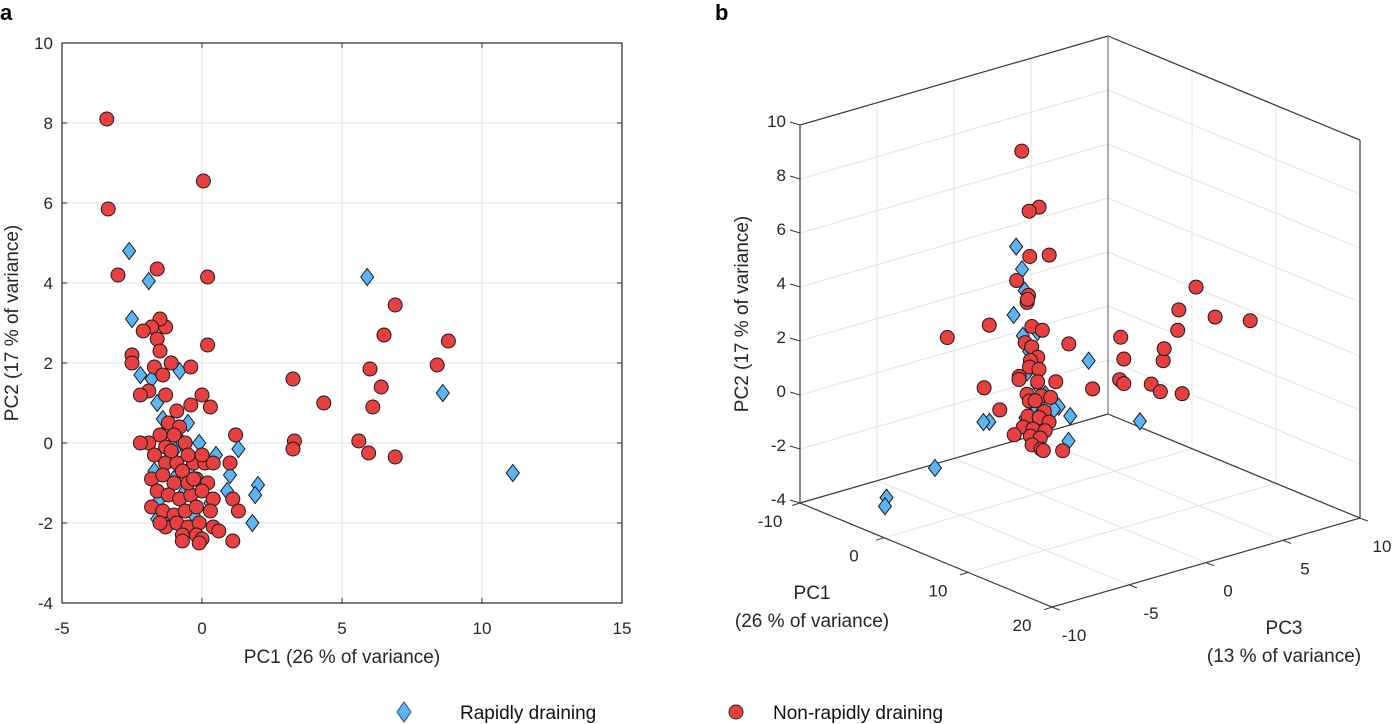 The height and width of the screenshot is (724, 1400). Describe the element at coordinates (1150, 613) in the screenshot. I see `pc3-tick-label: -5` at that location.